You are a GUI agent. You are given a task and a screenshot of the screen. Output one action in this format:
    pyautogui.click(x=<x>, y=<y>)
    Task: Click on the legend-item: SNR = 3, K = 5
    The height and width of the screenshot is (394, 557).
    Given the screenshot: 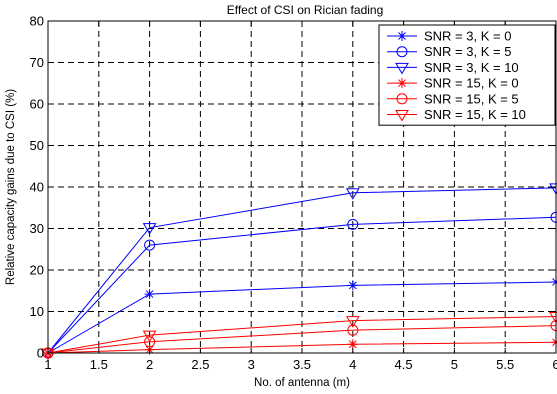 What is the action you would take?
    pyautogui.click(x=449, y=51)
    